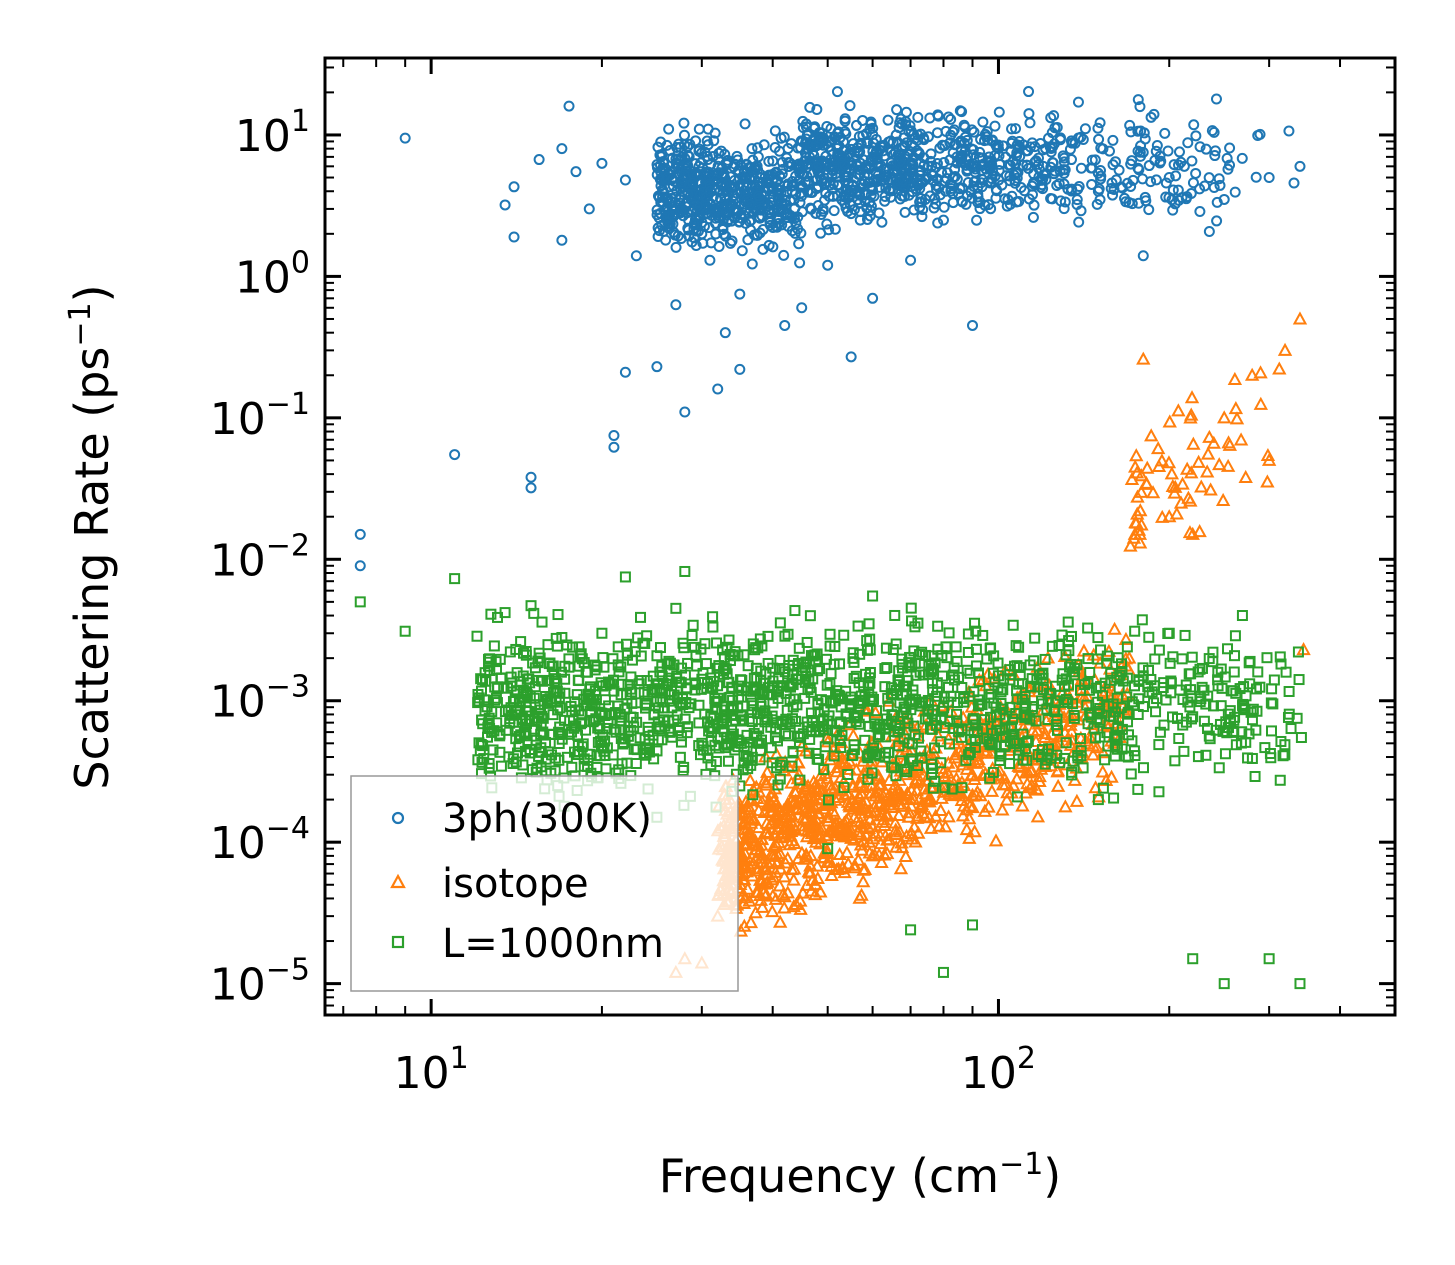  What do you see at coordinates (91, 536) in the screenshot?
I see `y-axis-label: Scattering Rate (ps−1)` at bounding box center [91, 536].